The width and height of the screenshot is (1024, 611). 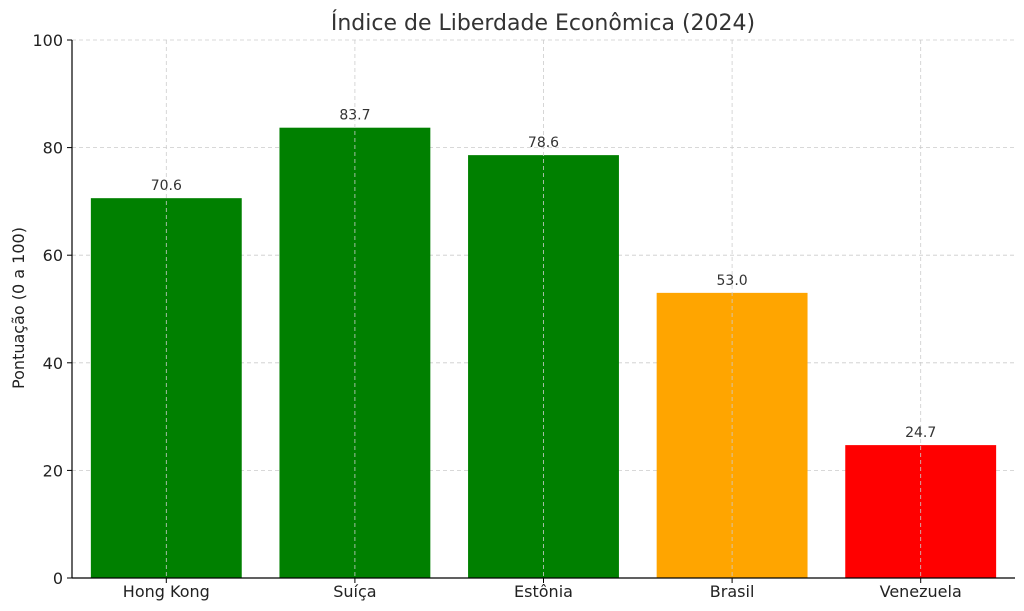 What do you see at coordinates (166, 591) in the screenshot?
I see `x-tick-label: Hong Kong` at bounding box center [166, 591].